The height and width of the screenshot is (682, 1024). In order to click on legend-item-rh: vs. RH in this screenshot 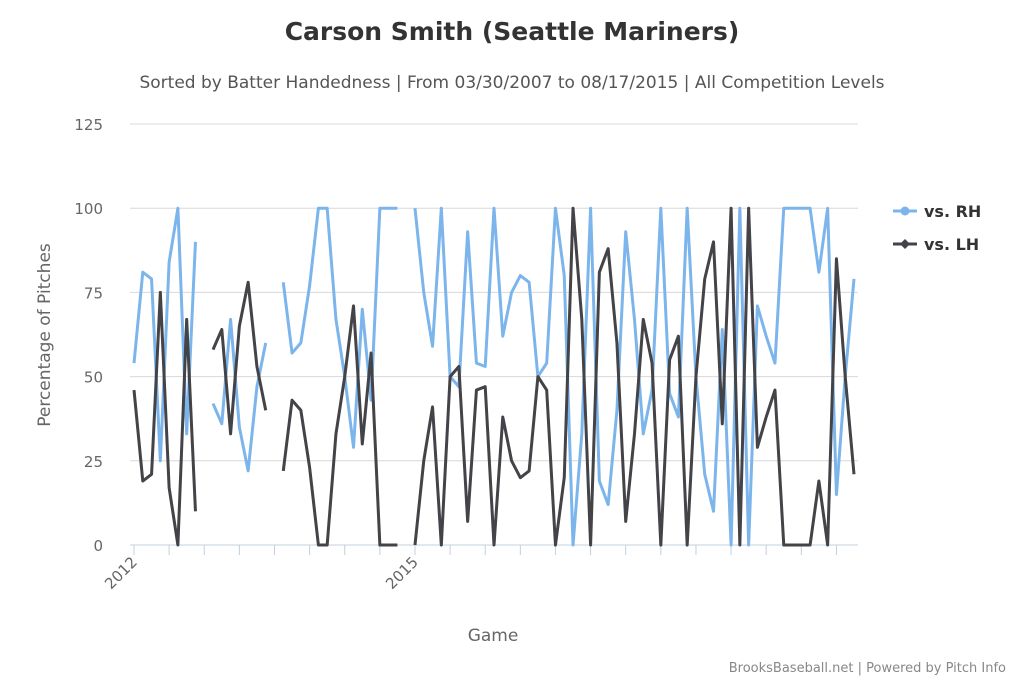, I will do `click(937, 211)`.